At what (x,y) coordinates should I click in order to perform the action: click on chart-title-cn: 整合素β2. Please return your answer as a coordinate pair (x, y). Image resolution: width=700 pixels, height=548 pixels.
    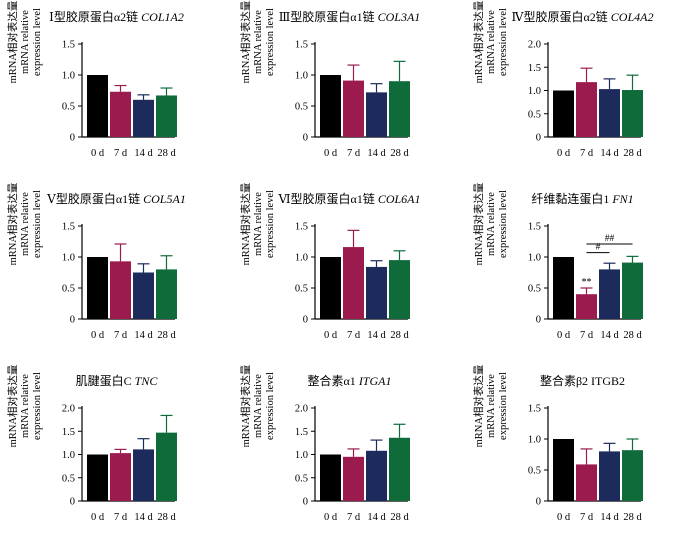
    Looking at the image, I should click on (564, 381).